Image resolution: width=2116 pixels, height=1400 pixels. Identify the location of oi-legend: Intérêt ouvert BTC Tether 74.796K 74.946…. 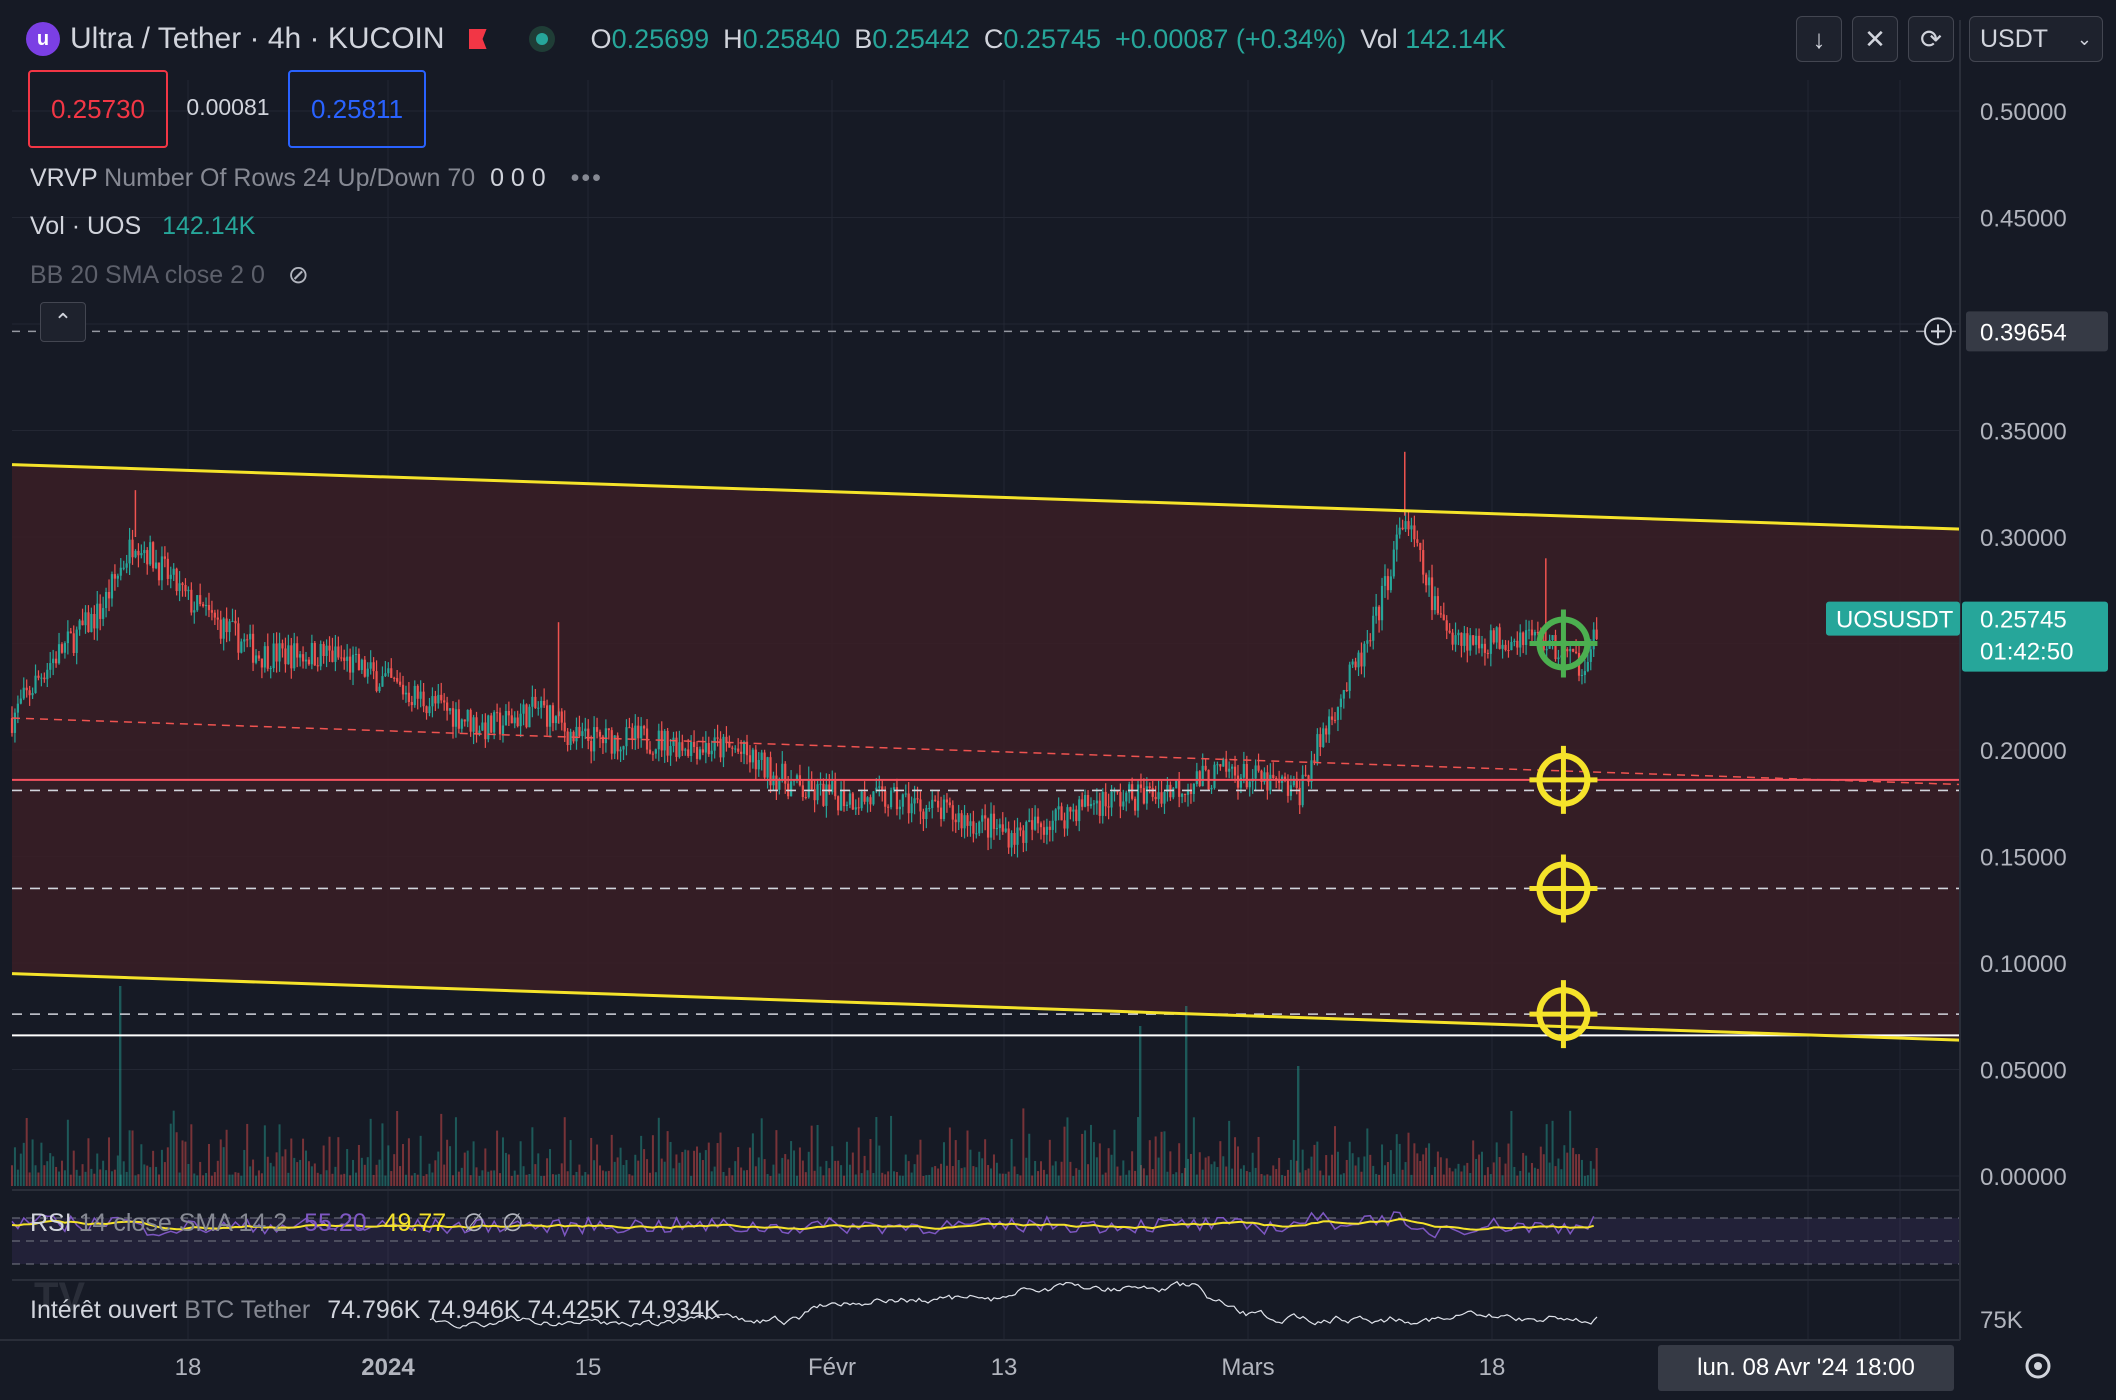
(375, 1310).